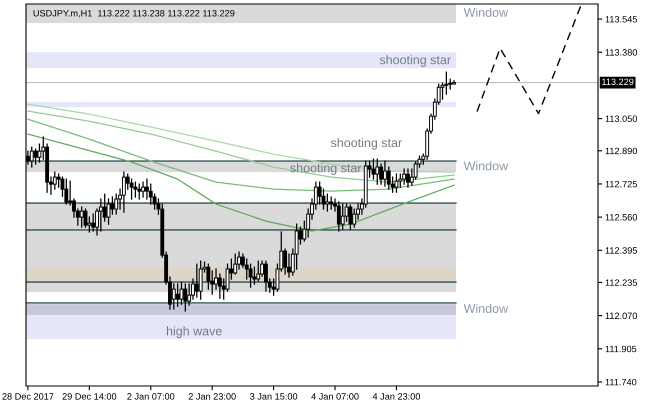 The image size is (645, 407). Describe the element at coordinates (241, 155) in the screenshot. I see `line-series` at that location.